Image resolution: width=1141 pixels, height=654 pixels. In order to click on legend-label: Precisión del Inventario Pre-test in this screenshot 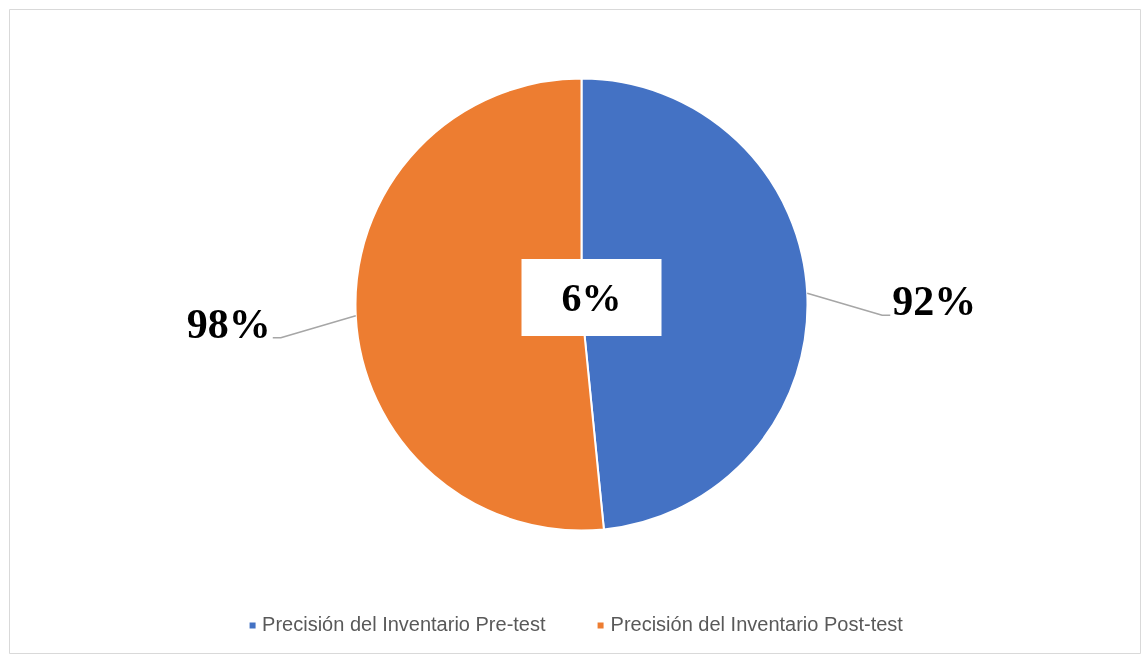, I will do `click(404, 624)`.